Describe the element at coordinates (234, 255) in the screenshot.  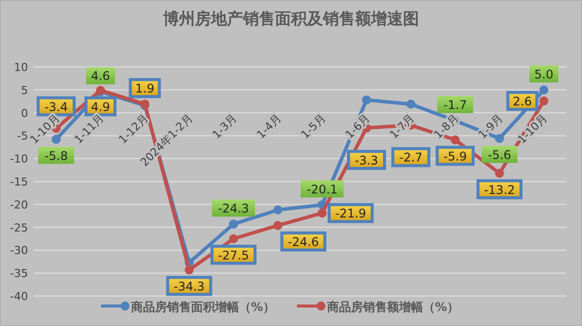
I see `data-label: -27.5` at that location.